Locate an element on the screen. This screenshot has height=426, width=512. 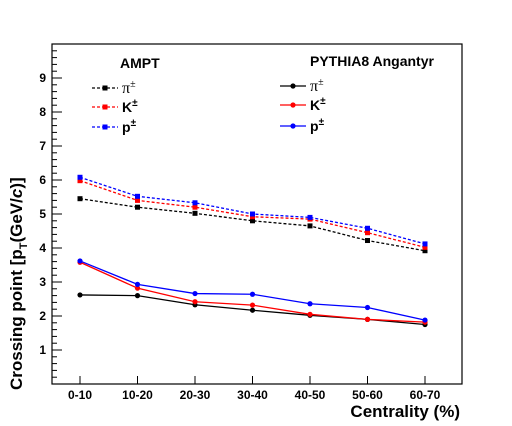
y-axis-title: Crossing point [pT(GeV/c)] is located at coordinates (18, 283).